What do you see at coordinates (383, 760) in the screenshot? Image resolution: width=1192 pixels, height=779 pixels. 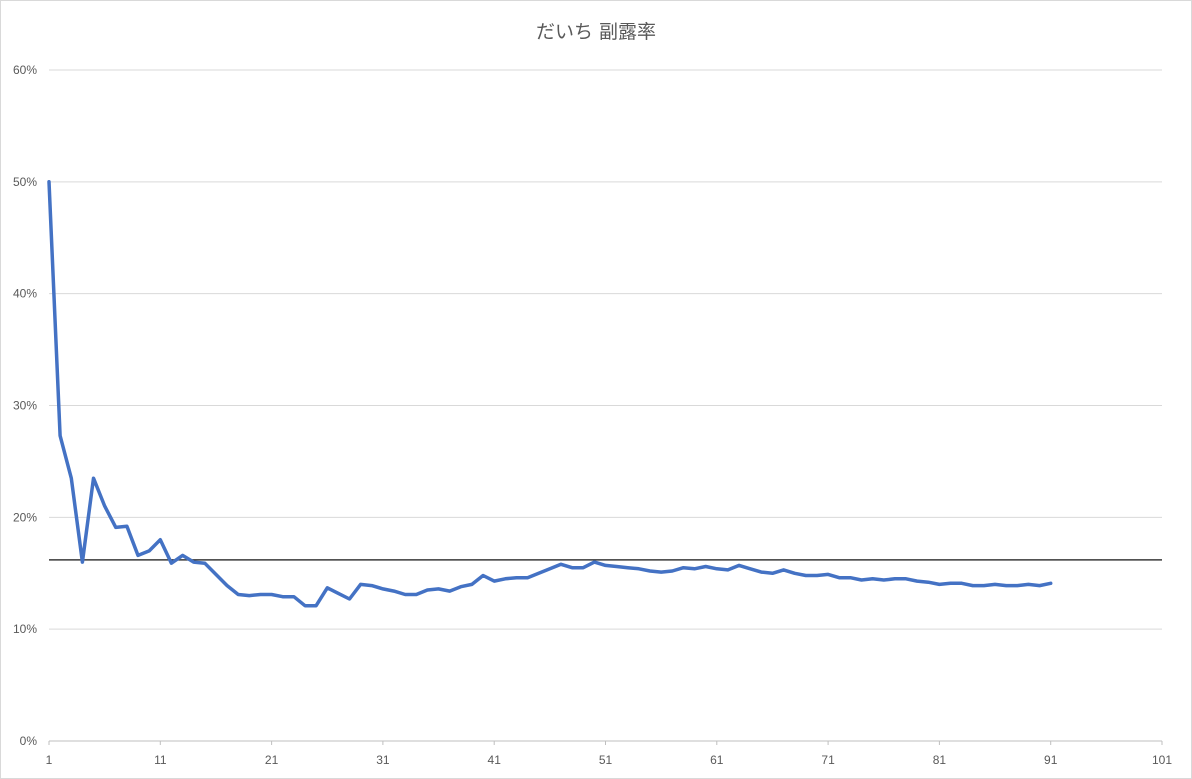 I see `x-tick-label: 31` at bounding box center [383, 760].